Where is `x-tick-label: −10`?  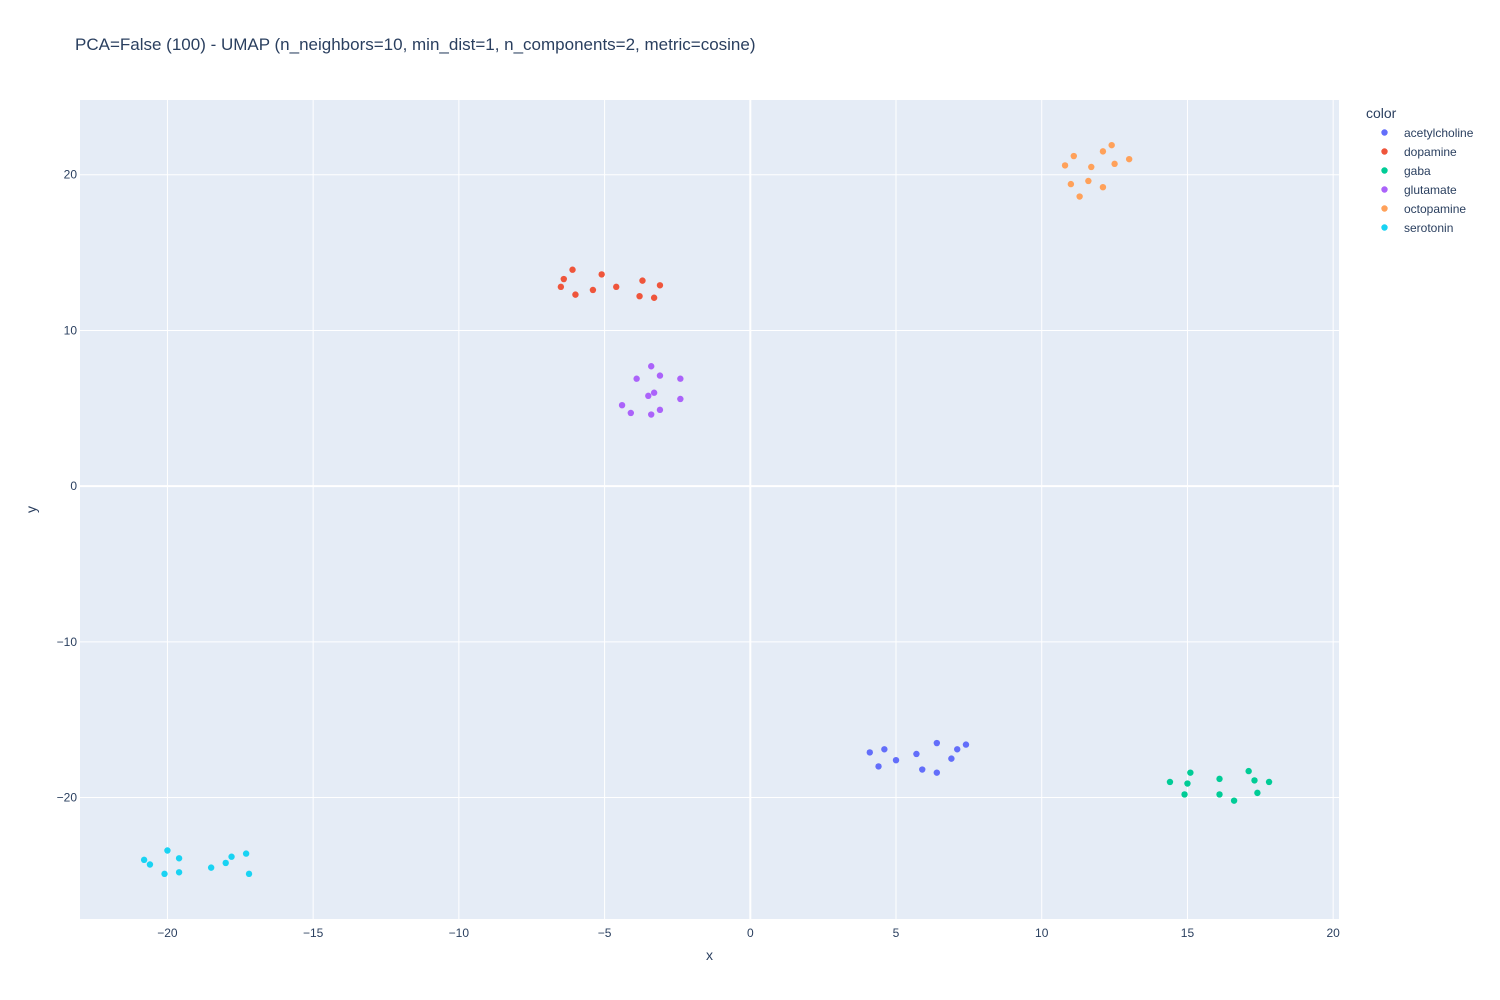 x-tick-label: −10 is located at coordinates (459, 933).